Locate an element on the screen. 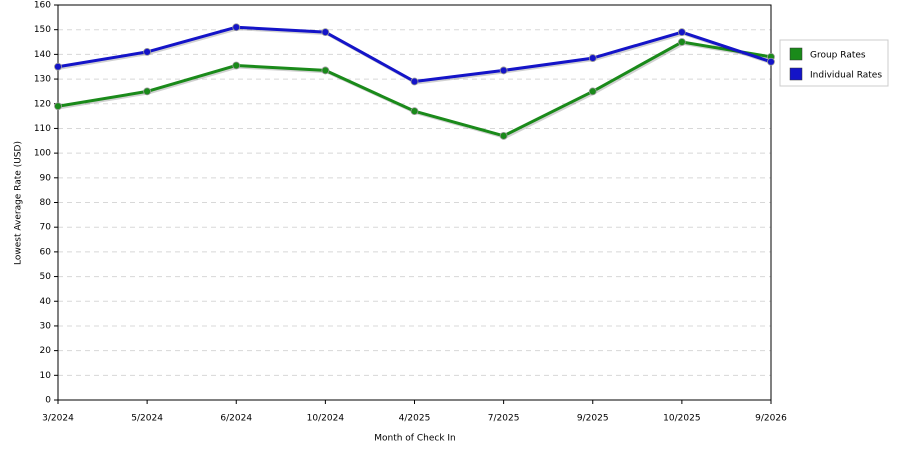 The height and width of the screenshot is (450, 900). x-tick-label: 7/2025 is located at coordinates (504, 419).